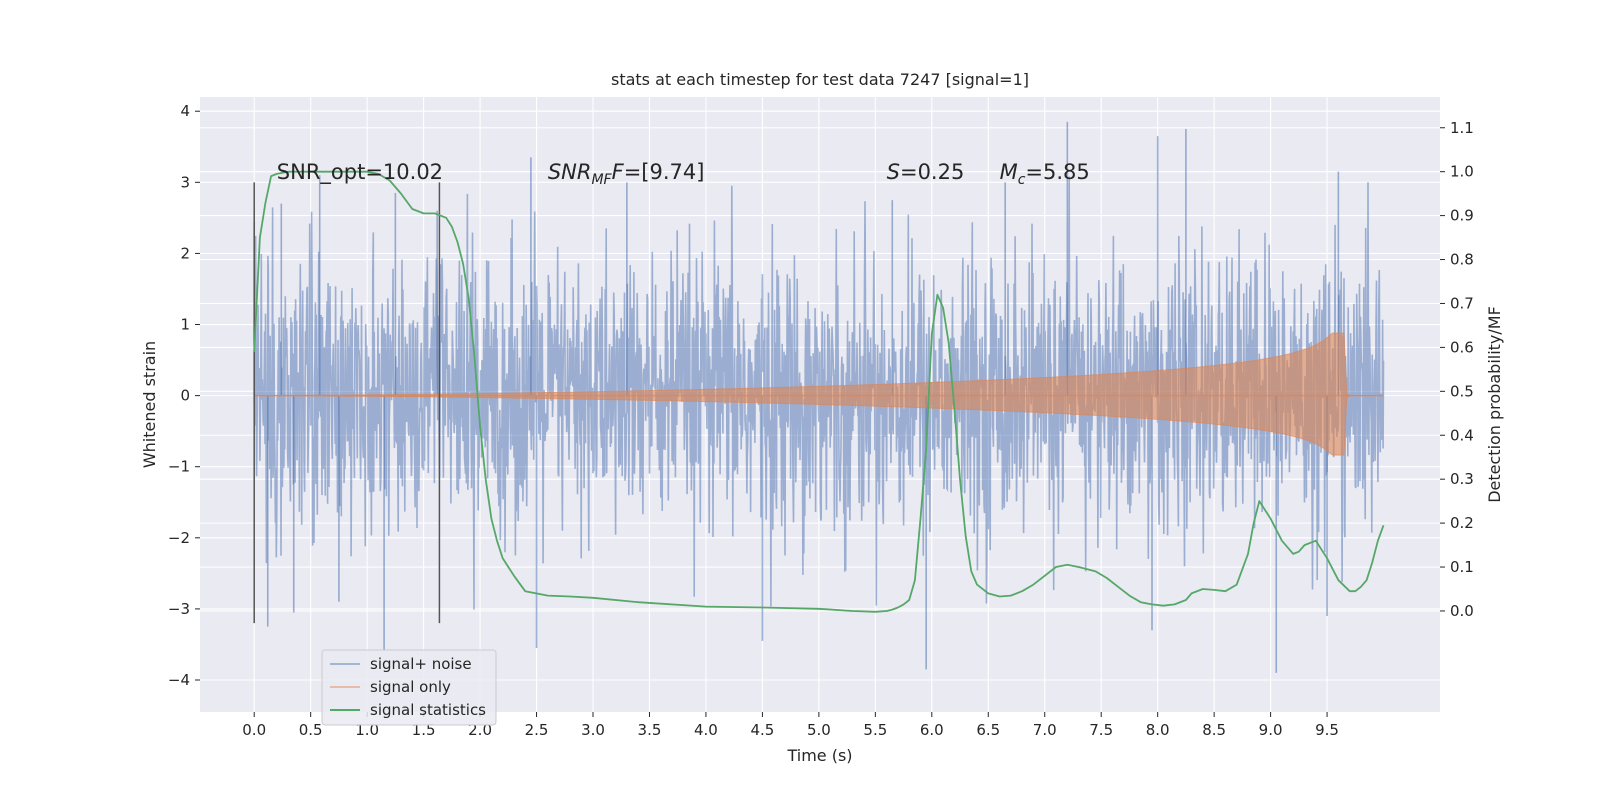  I want to click on y-tick-label: 0, so click(185, 396).